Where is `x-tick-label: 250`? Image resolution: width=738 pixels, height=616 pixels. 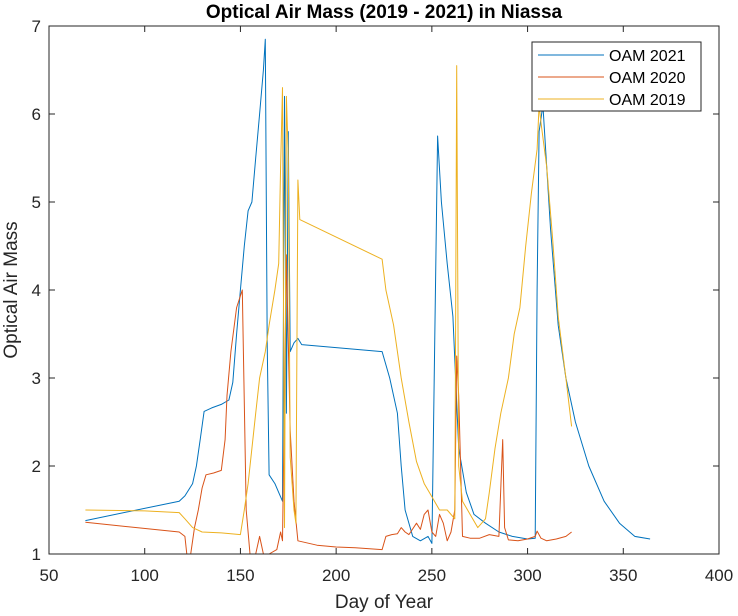
x-tick-label: 250 is located at coordinates (432, 575).